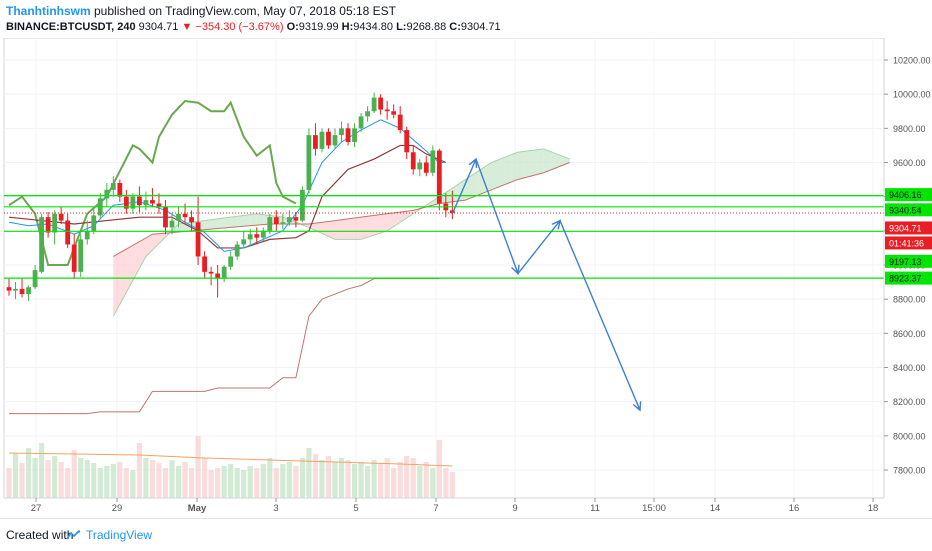 The width and height of the screenshot is (932, 551). What do you see at coordinates (909, 300) in the screenshot?
I see `y-tick-label: 8800.00` at bounding box center [909, 300].